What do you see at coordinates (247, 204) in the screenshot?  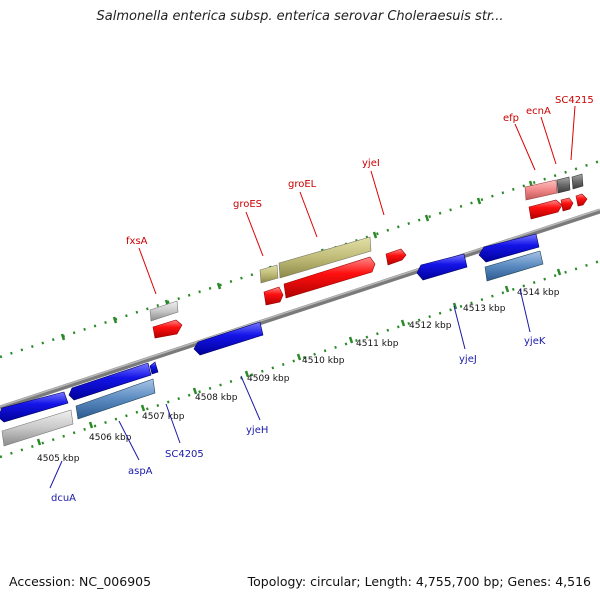 I see `gene-label-groES: groES` at bounding box center [247, 204].